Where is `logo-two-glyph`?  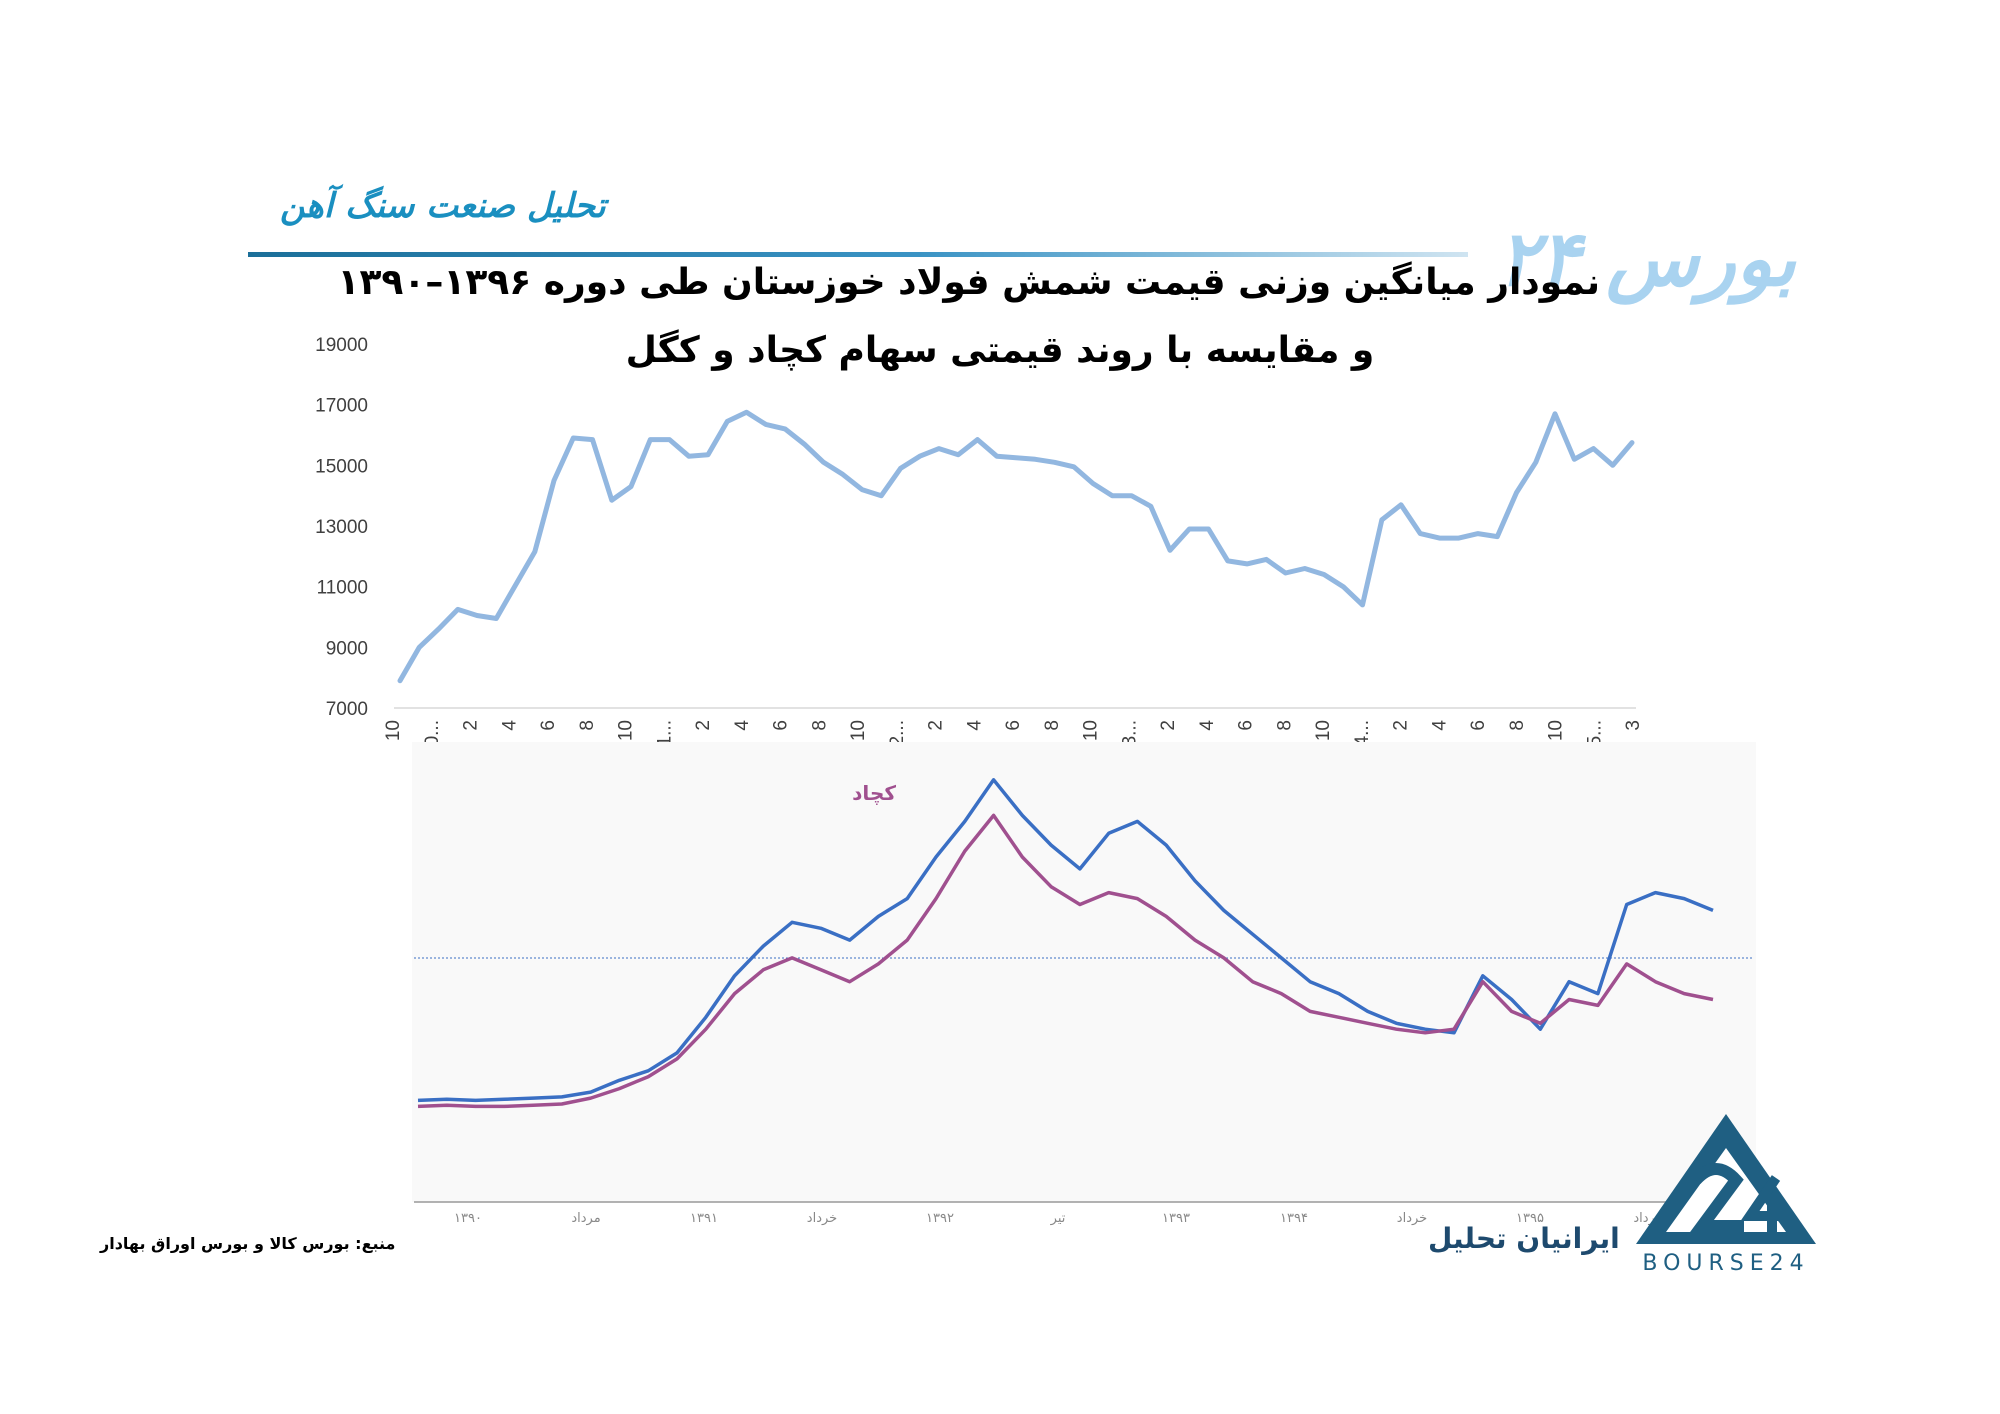 logo-two-glyph is located at coordinates (1717, 1197).